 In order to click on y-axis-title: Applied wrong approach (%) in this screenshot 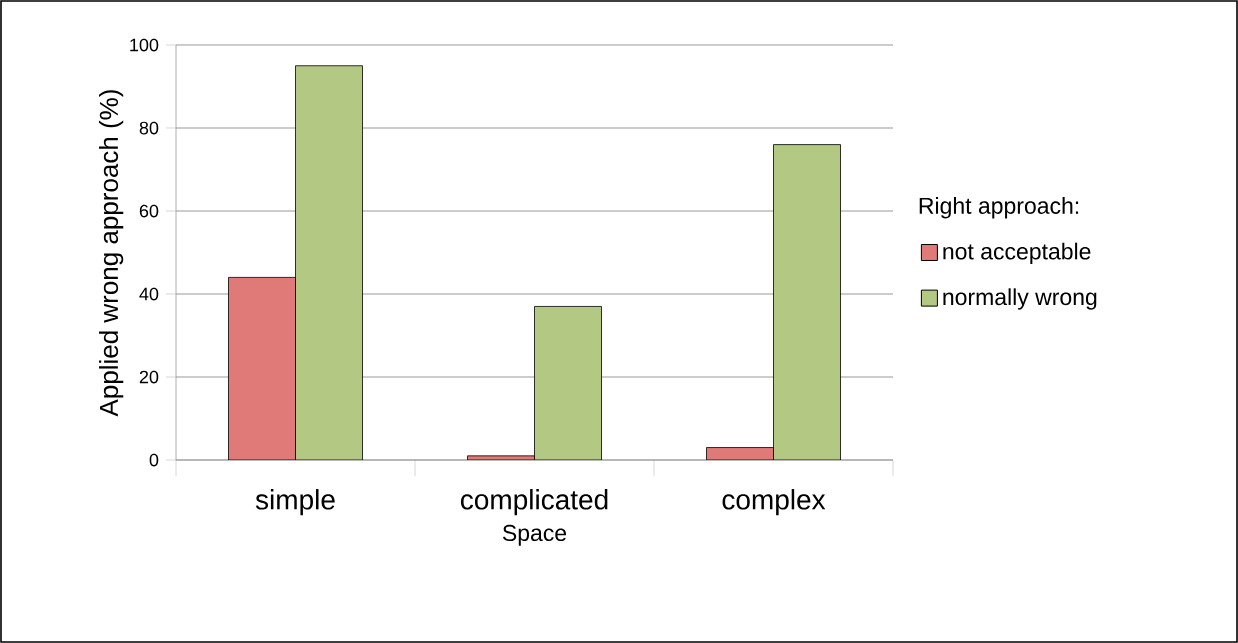, I will do `click(111, 253)`.